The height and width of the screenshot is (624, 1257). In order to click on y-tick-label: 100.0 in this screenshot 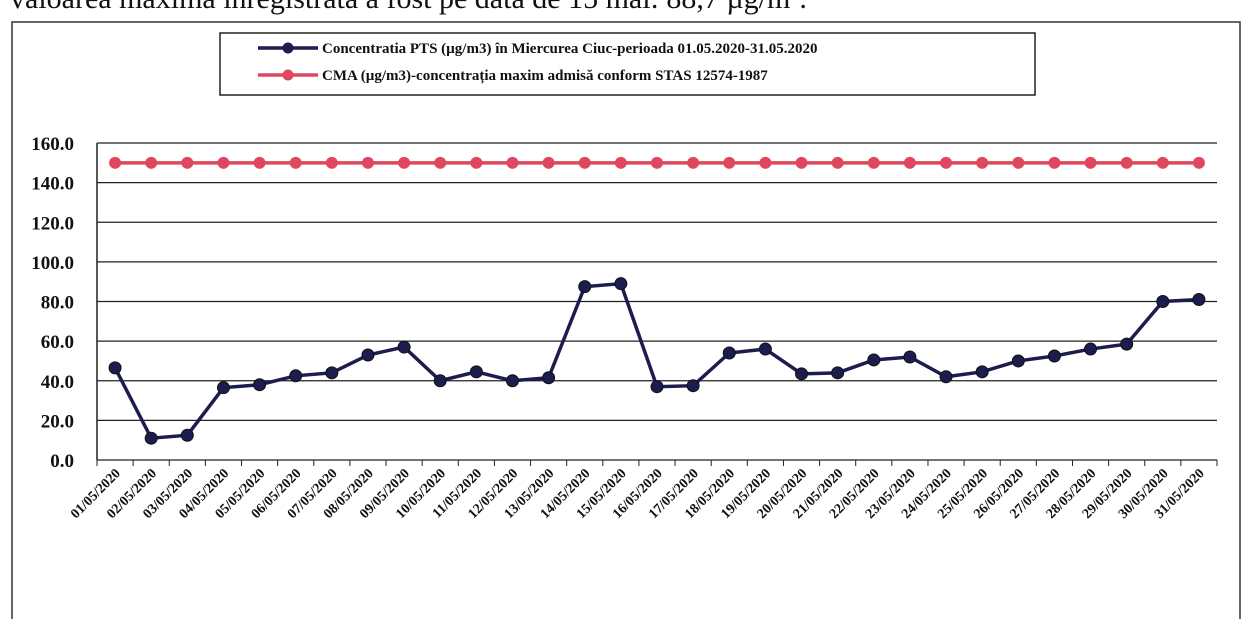, I will do `click(52, 263)`.